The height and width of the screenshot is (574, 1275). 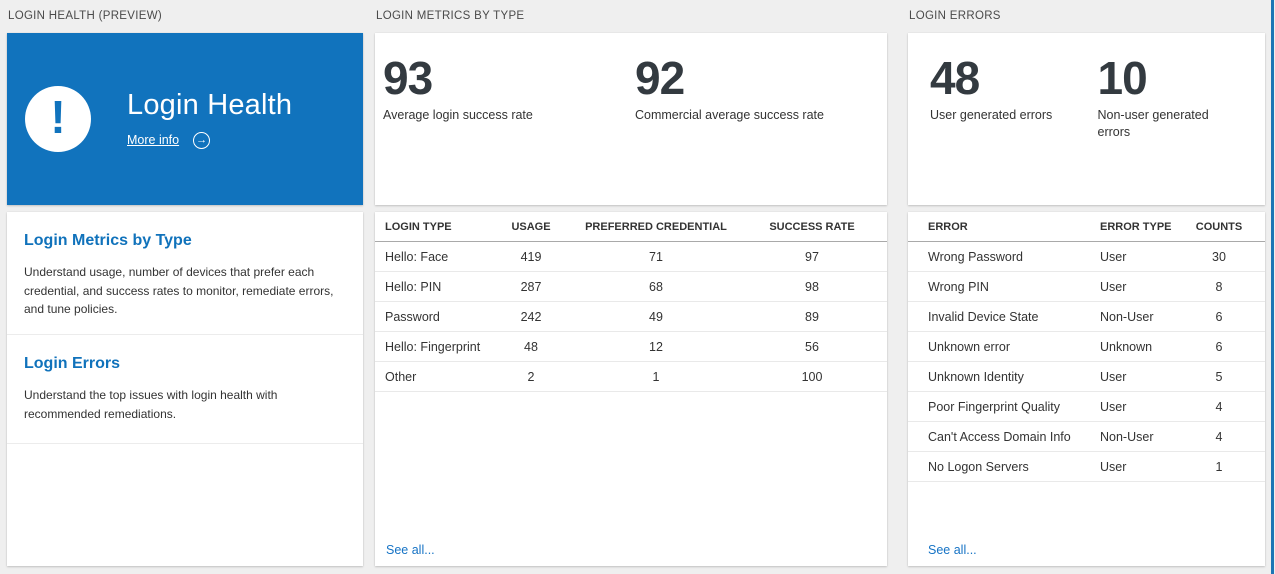 I want to click on table-cell: Other, so click(x=401, y=376).